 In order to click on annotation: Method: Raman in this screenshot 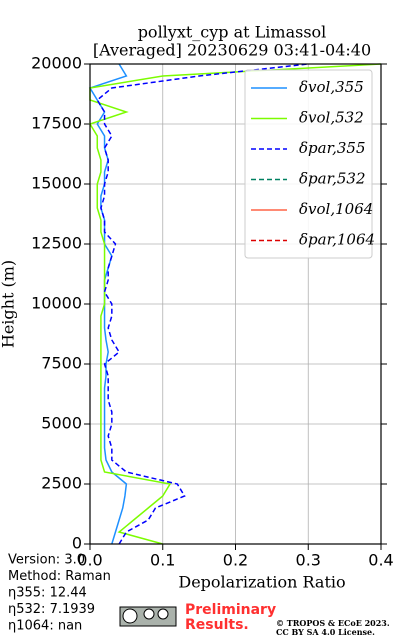, I will do `click(59, 576)`.